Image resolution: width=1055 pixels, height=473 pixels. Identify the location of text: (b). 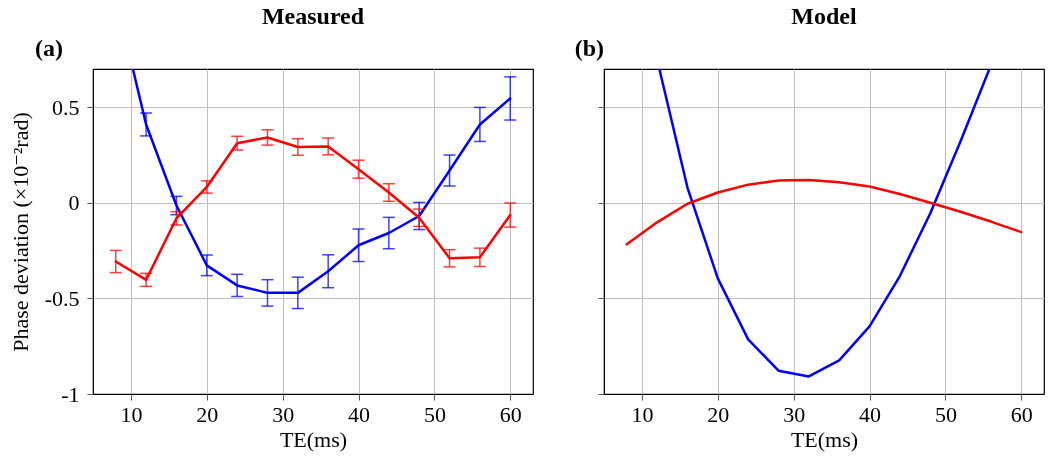
(589, 48).